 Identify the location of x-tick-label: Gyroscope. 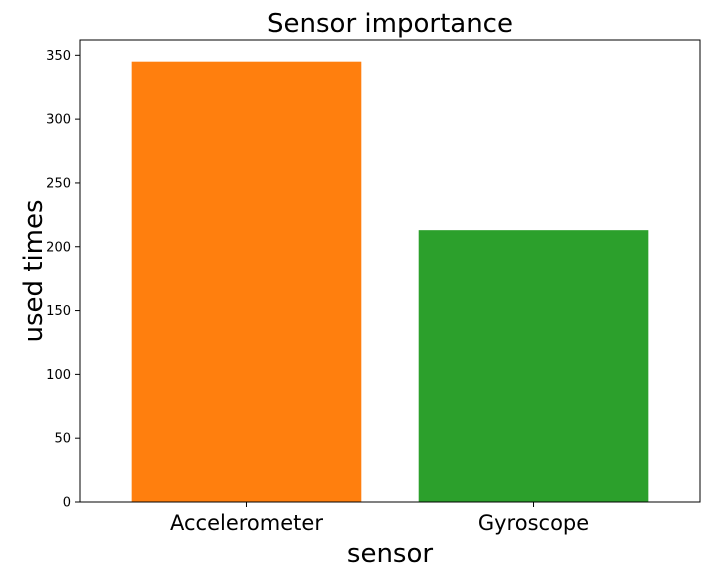
(533, 523).